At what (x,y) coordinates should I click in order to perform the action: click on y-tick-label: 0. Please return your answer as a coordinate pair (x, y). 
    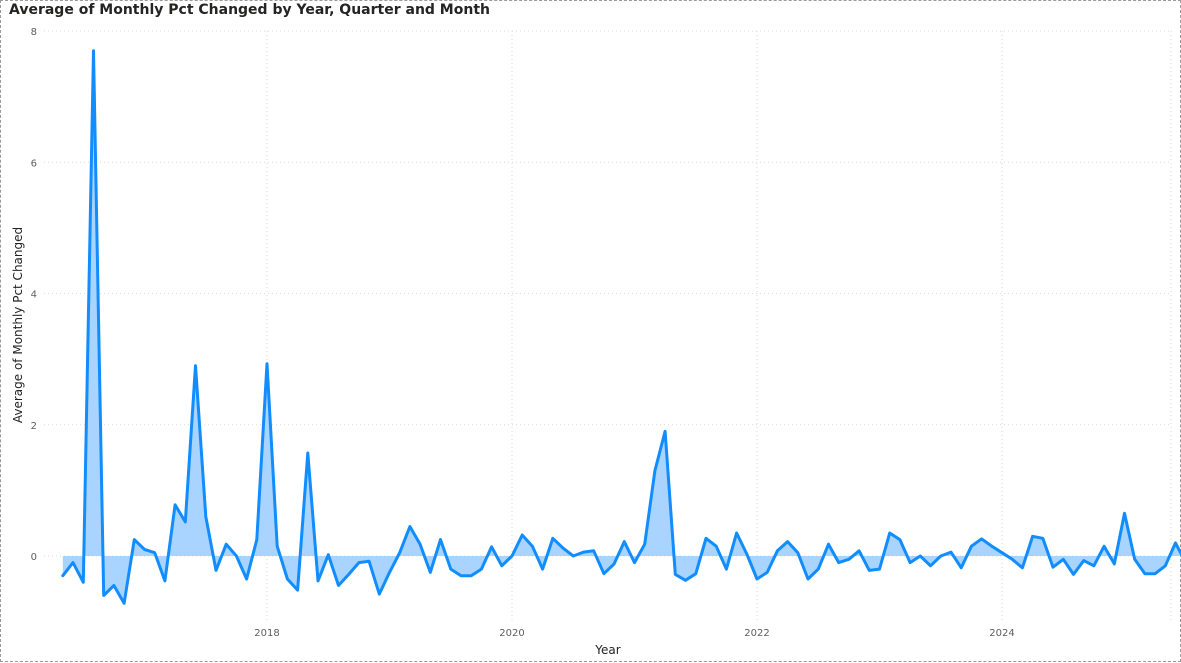
    Looking at the image, I should click on (34, 557).